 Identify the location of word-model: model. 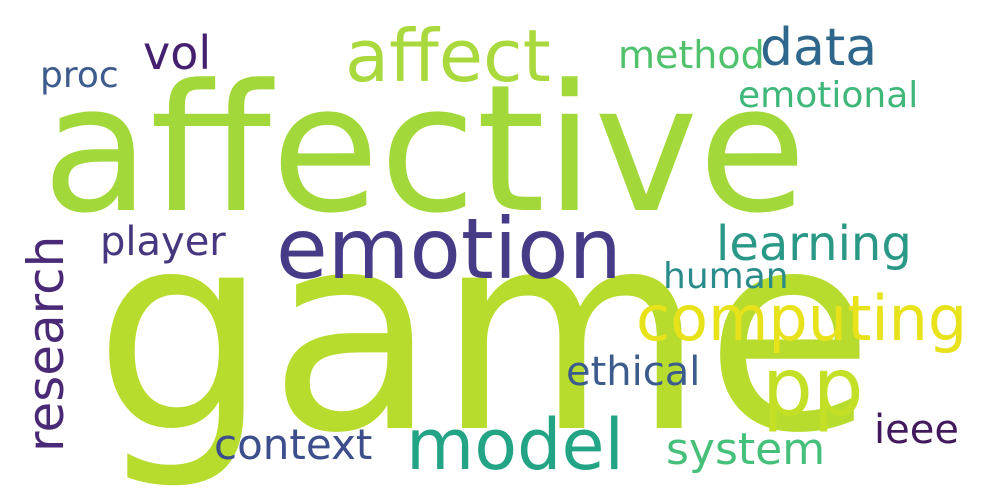
(515, 445).